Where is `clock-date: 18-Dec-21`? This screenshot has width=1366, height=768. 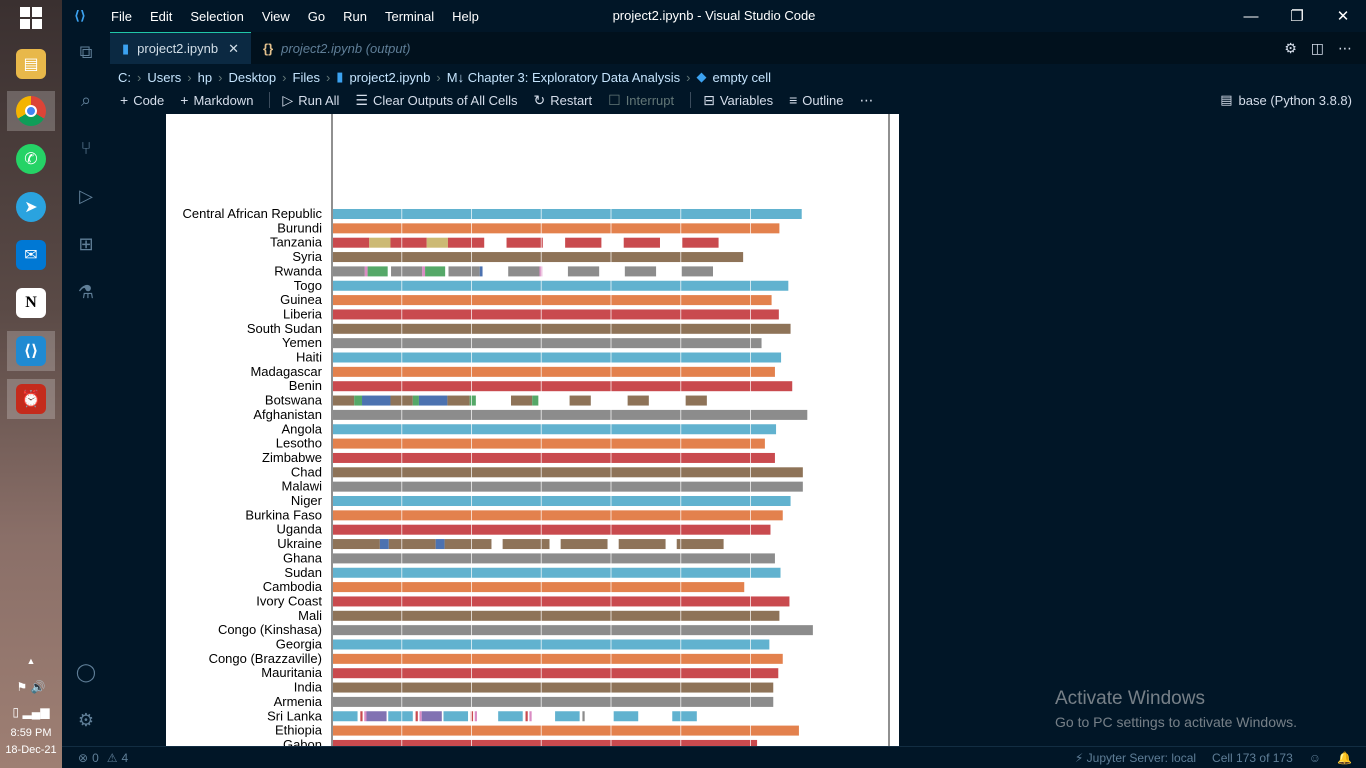
clock-date: 18-Dec-21 is located at coordinates (31, 750).